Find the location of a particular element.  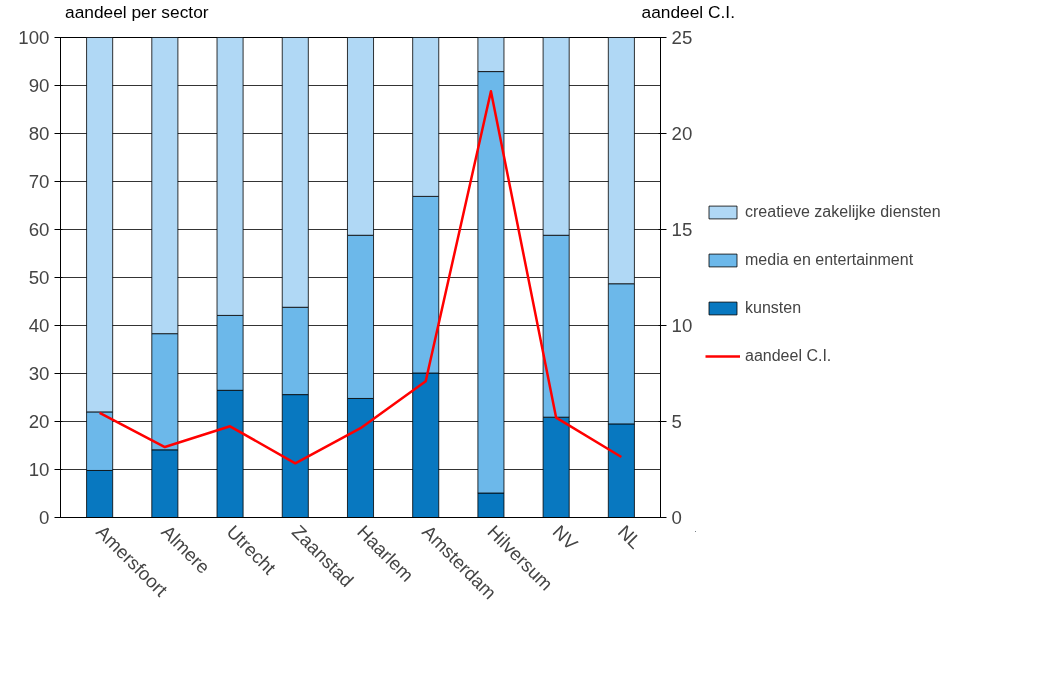

y-tick-label: 40 is located at coordinates (39, 326).